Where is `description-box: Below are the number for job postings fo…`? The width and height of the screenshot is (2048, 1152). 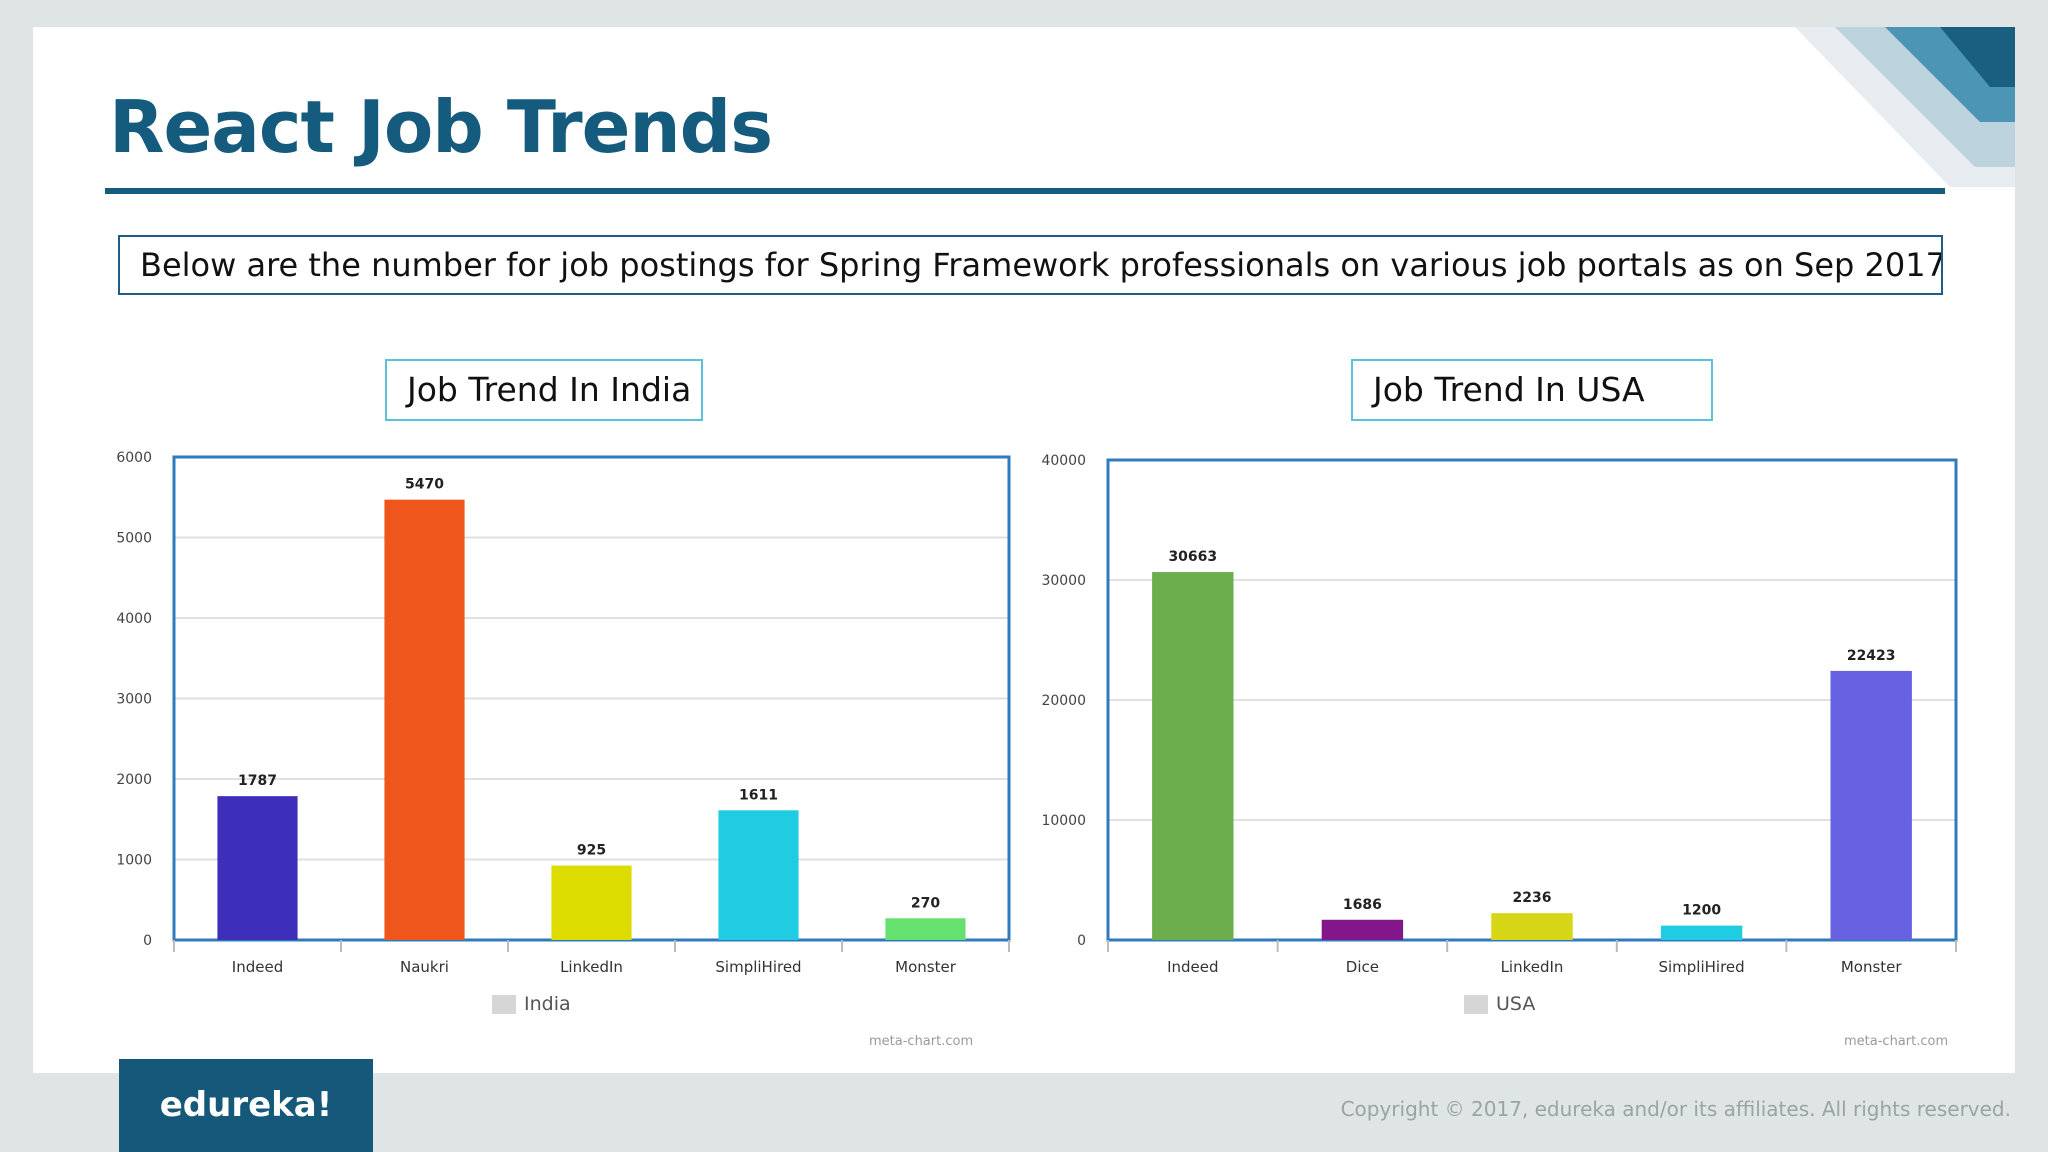
description-box: Below are the number for job postings fo… is located at coordinates (1030, 265).